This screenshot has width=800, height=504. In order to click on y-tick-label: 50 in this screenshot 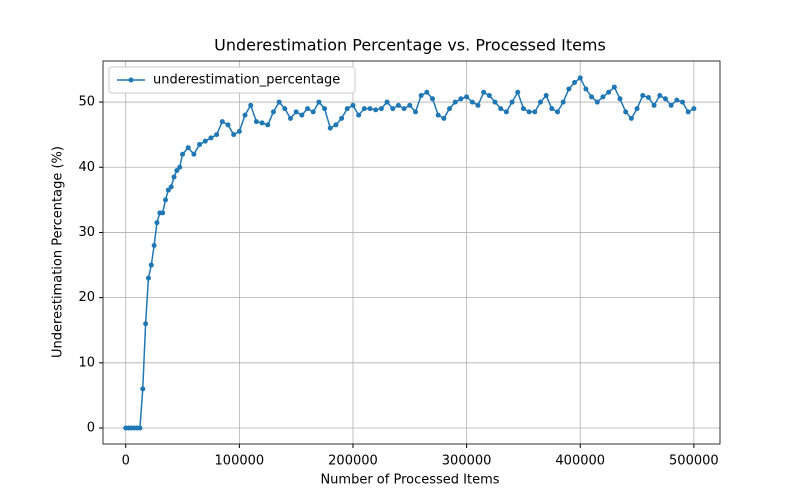, I will do `click(86, 102)`.